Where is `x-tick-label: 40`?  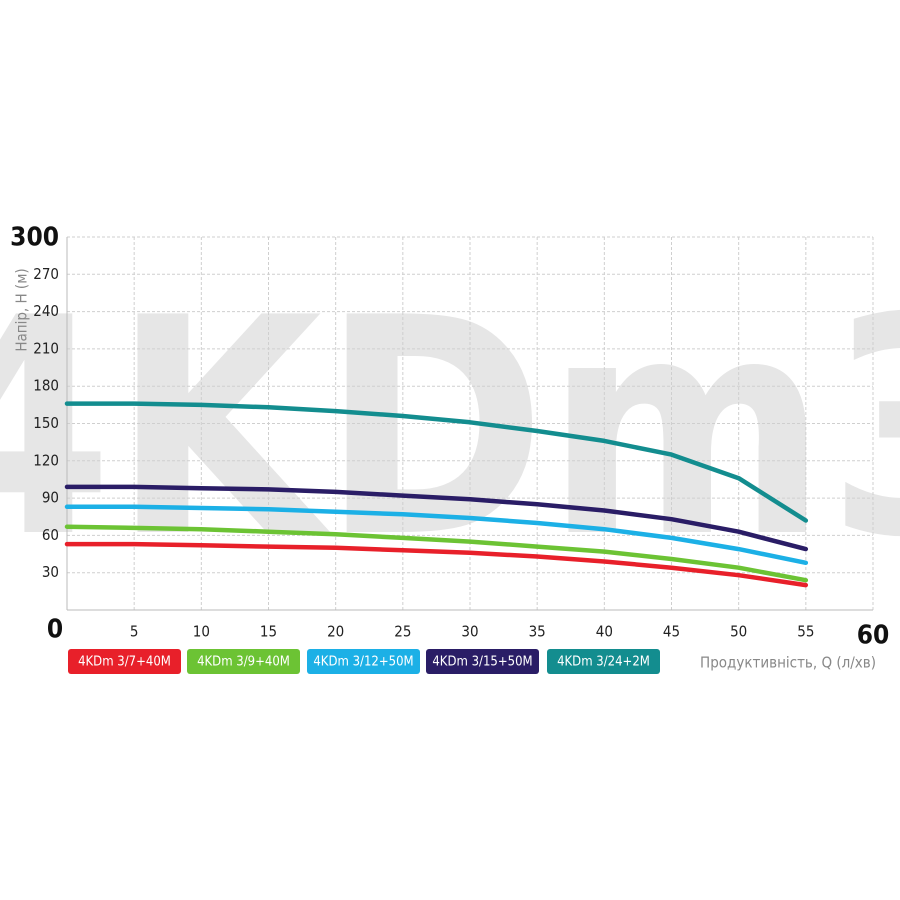
x-tick-label: 40 is located at coordinates (604, 632).